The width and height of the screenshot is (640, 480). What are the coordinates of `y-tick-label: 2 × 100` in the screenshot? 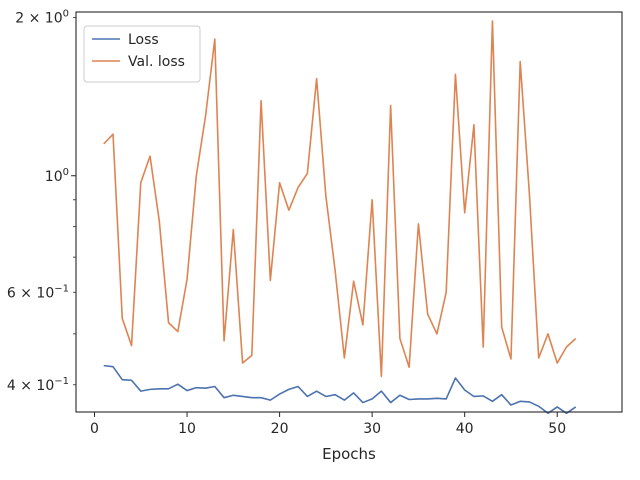 It's located at (42, 18).